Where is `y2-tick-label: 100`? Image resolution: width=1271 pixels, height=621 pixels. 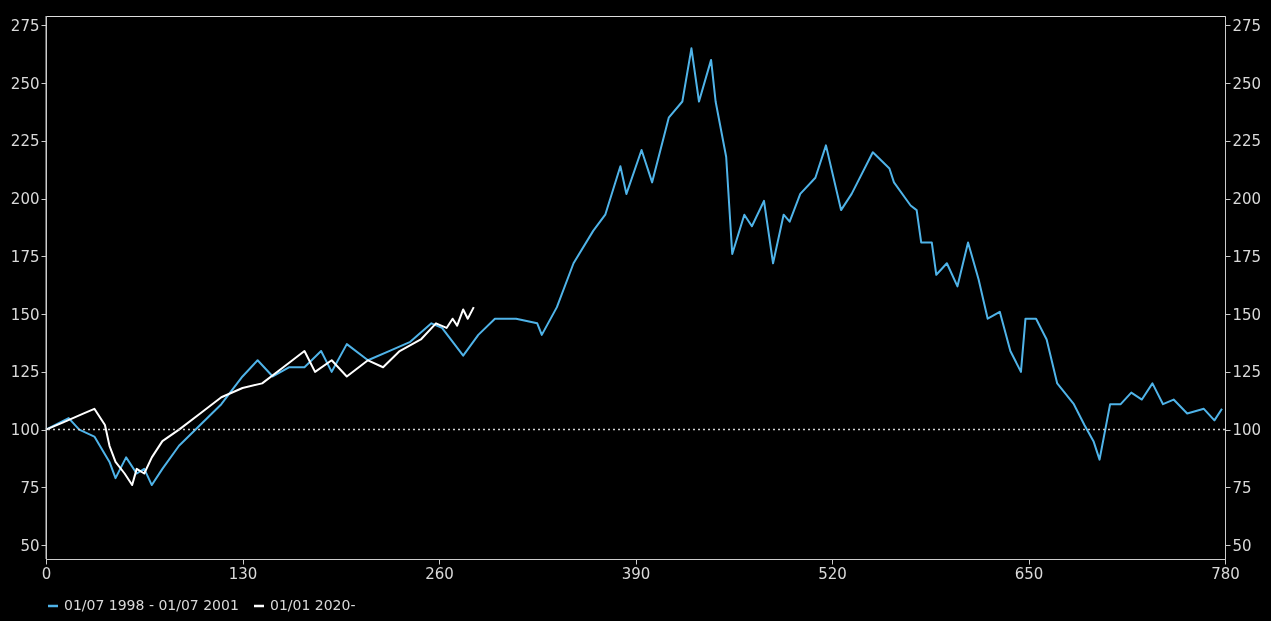
y2-tick-label: 100 is located at coordinates (1247, 430).